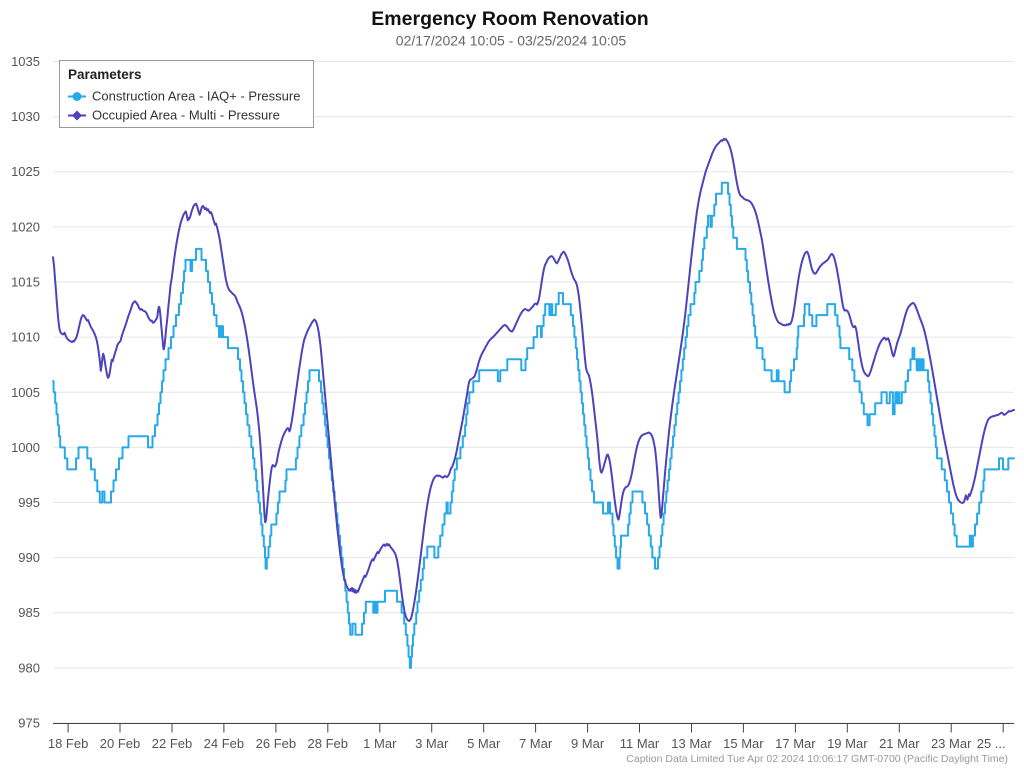  I want to click on svg-text: 3 Mar, so click(432, 743).